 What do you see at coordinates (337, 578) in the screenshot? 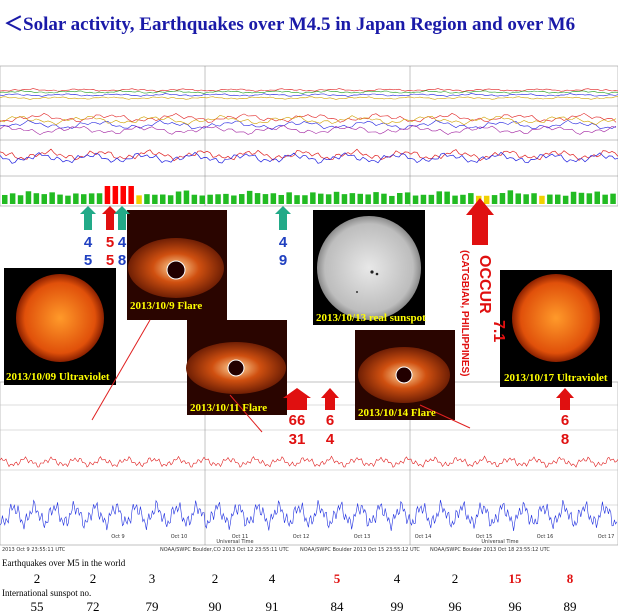
I see `eq-value: 5` at bounding box center [337, 578].